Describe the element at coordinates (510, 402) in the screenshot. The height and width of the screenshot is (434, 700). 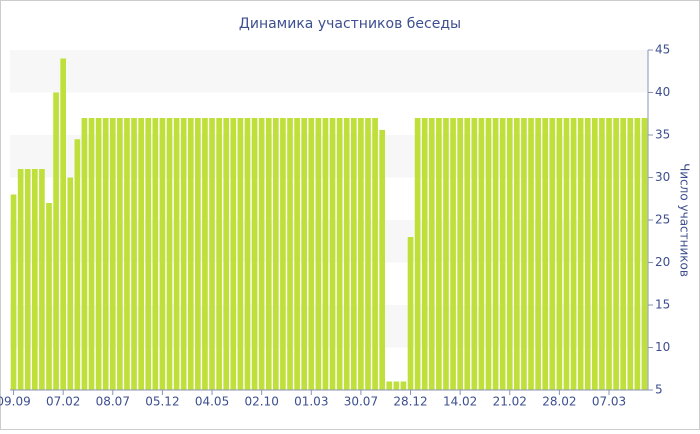
I see `x-tick-label: 21.02` at that location.